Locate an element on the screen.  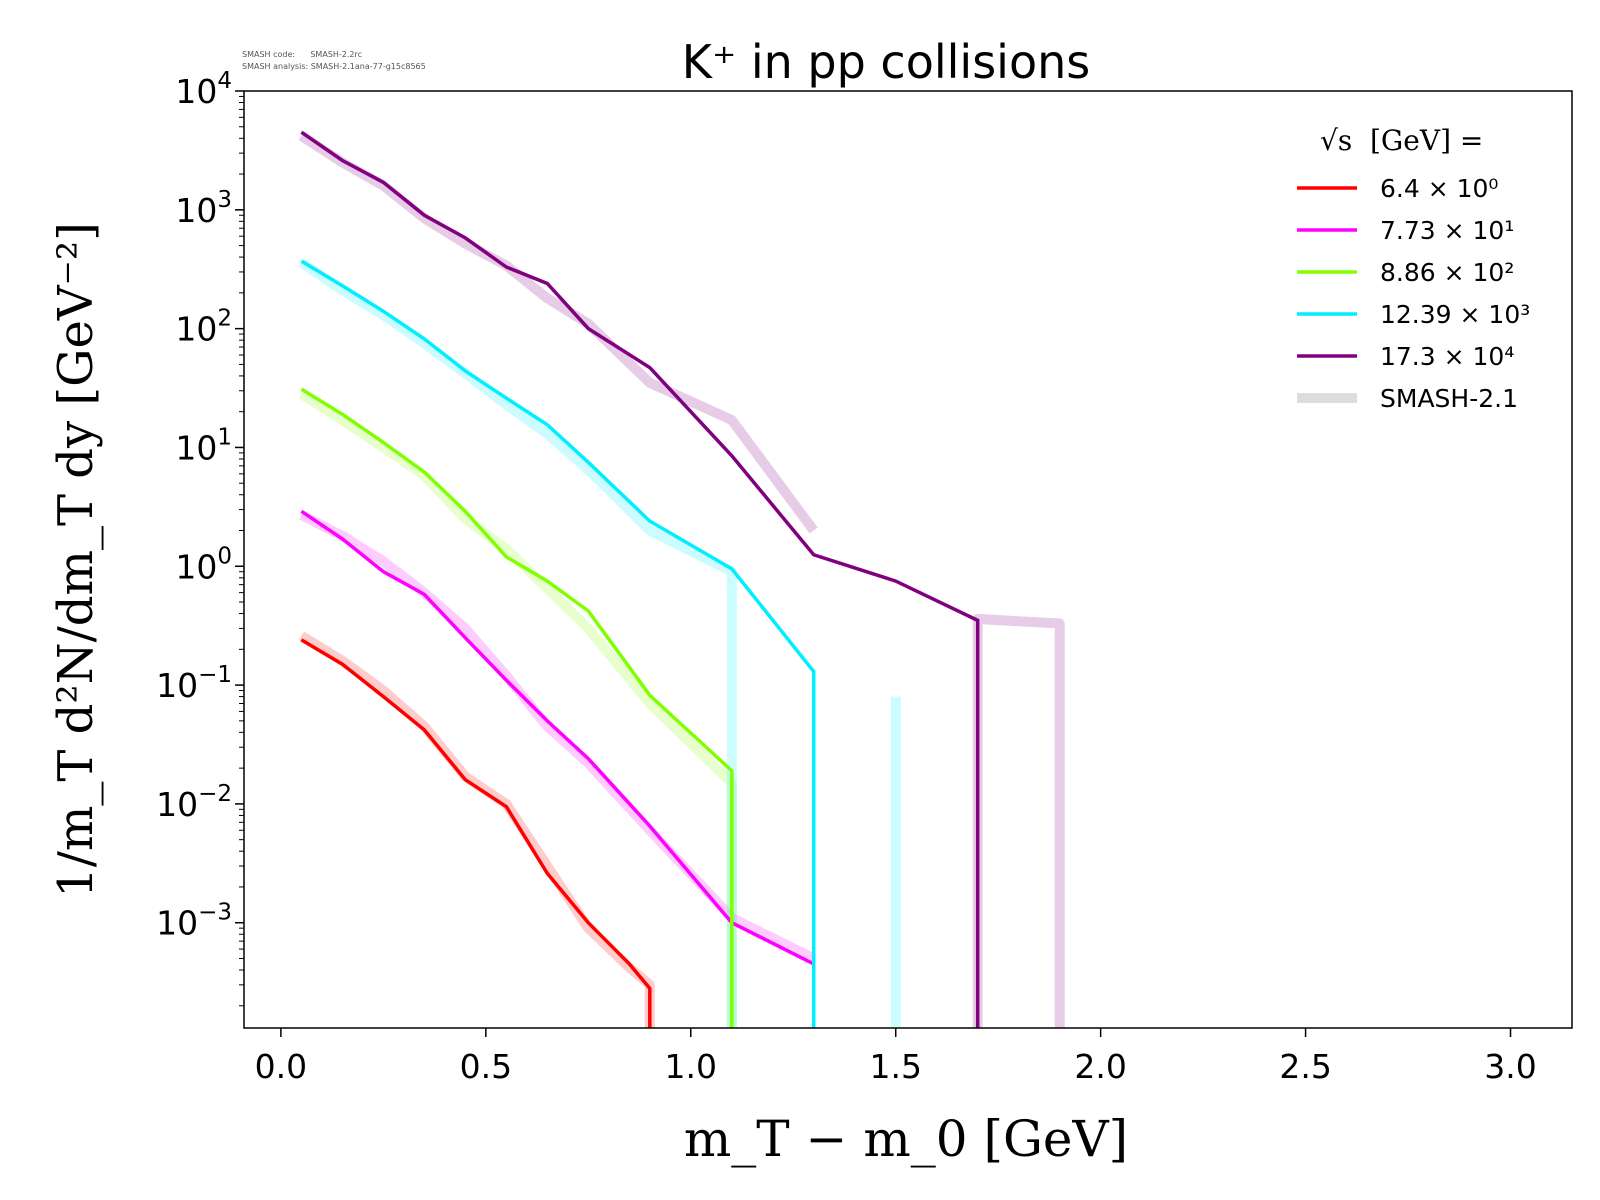
legend-label: 8.86 × 10² is located at coordinates (1447, 272).